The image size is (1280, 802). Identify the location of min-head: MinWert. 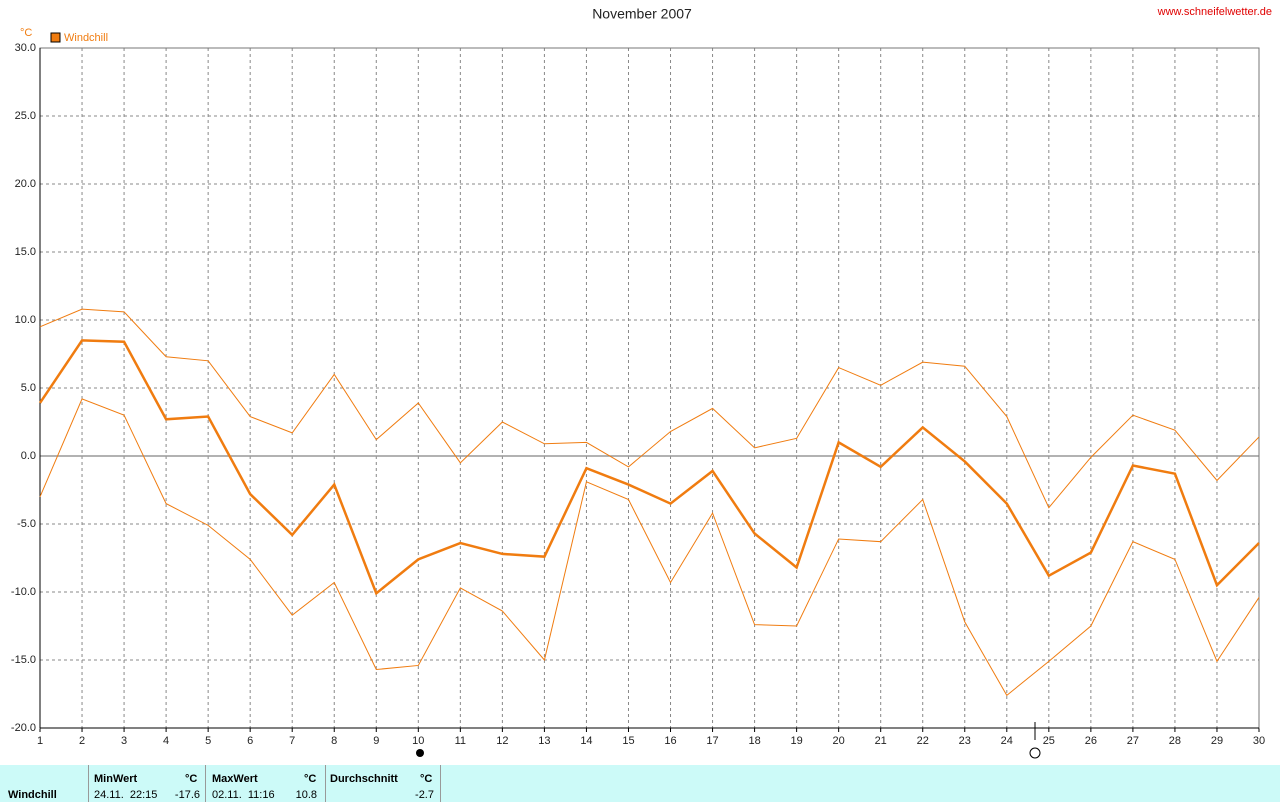
(116, 779).